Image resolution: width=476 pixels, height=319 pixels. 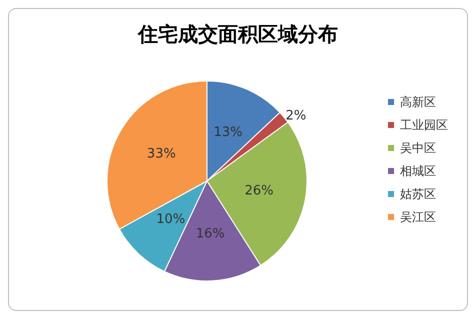 I want to click on data-label: 2%, so click(x=296, y=116).